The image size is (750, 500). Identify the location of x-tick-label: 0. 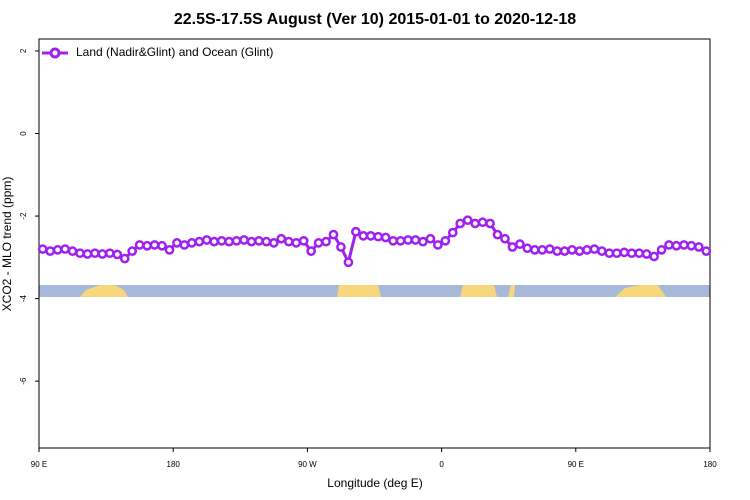
(441, 464).